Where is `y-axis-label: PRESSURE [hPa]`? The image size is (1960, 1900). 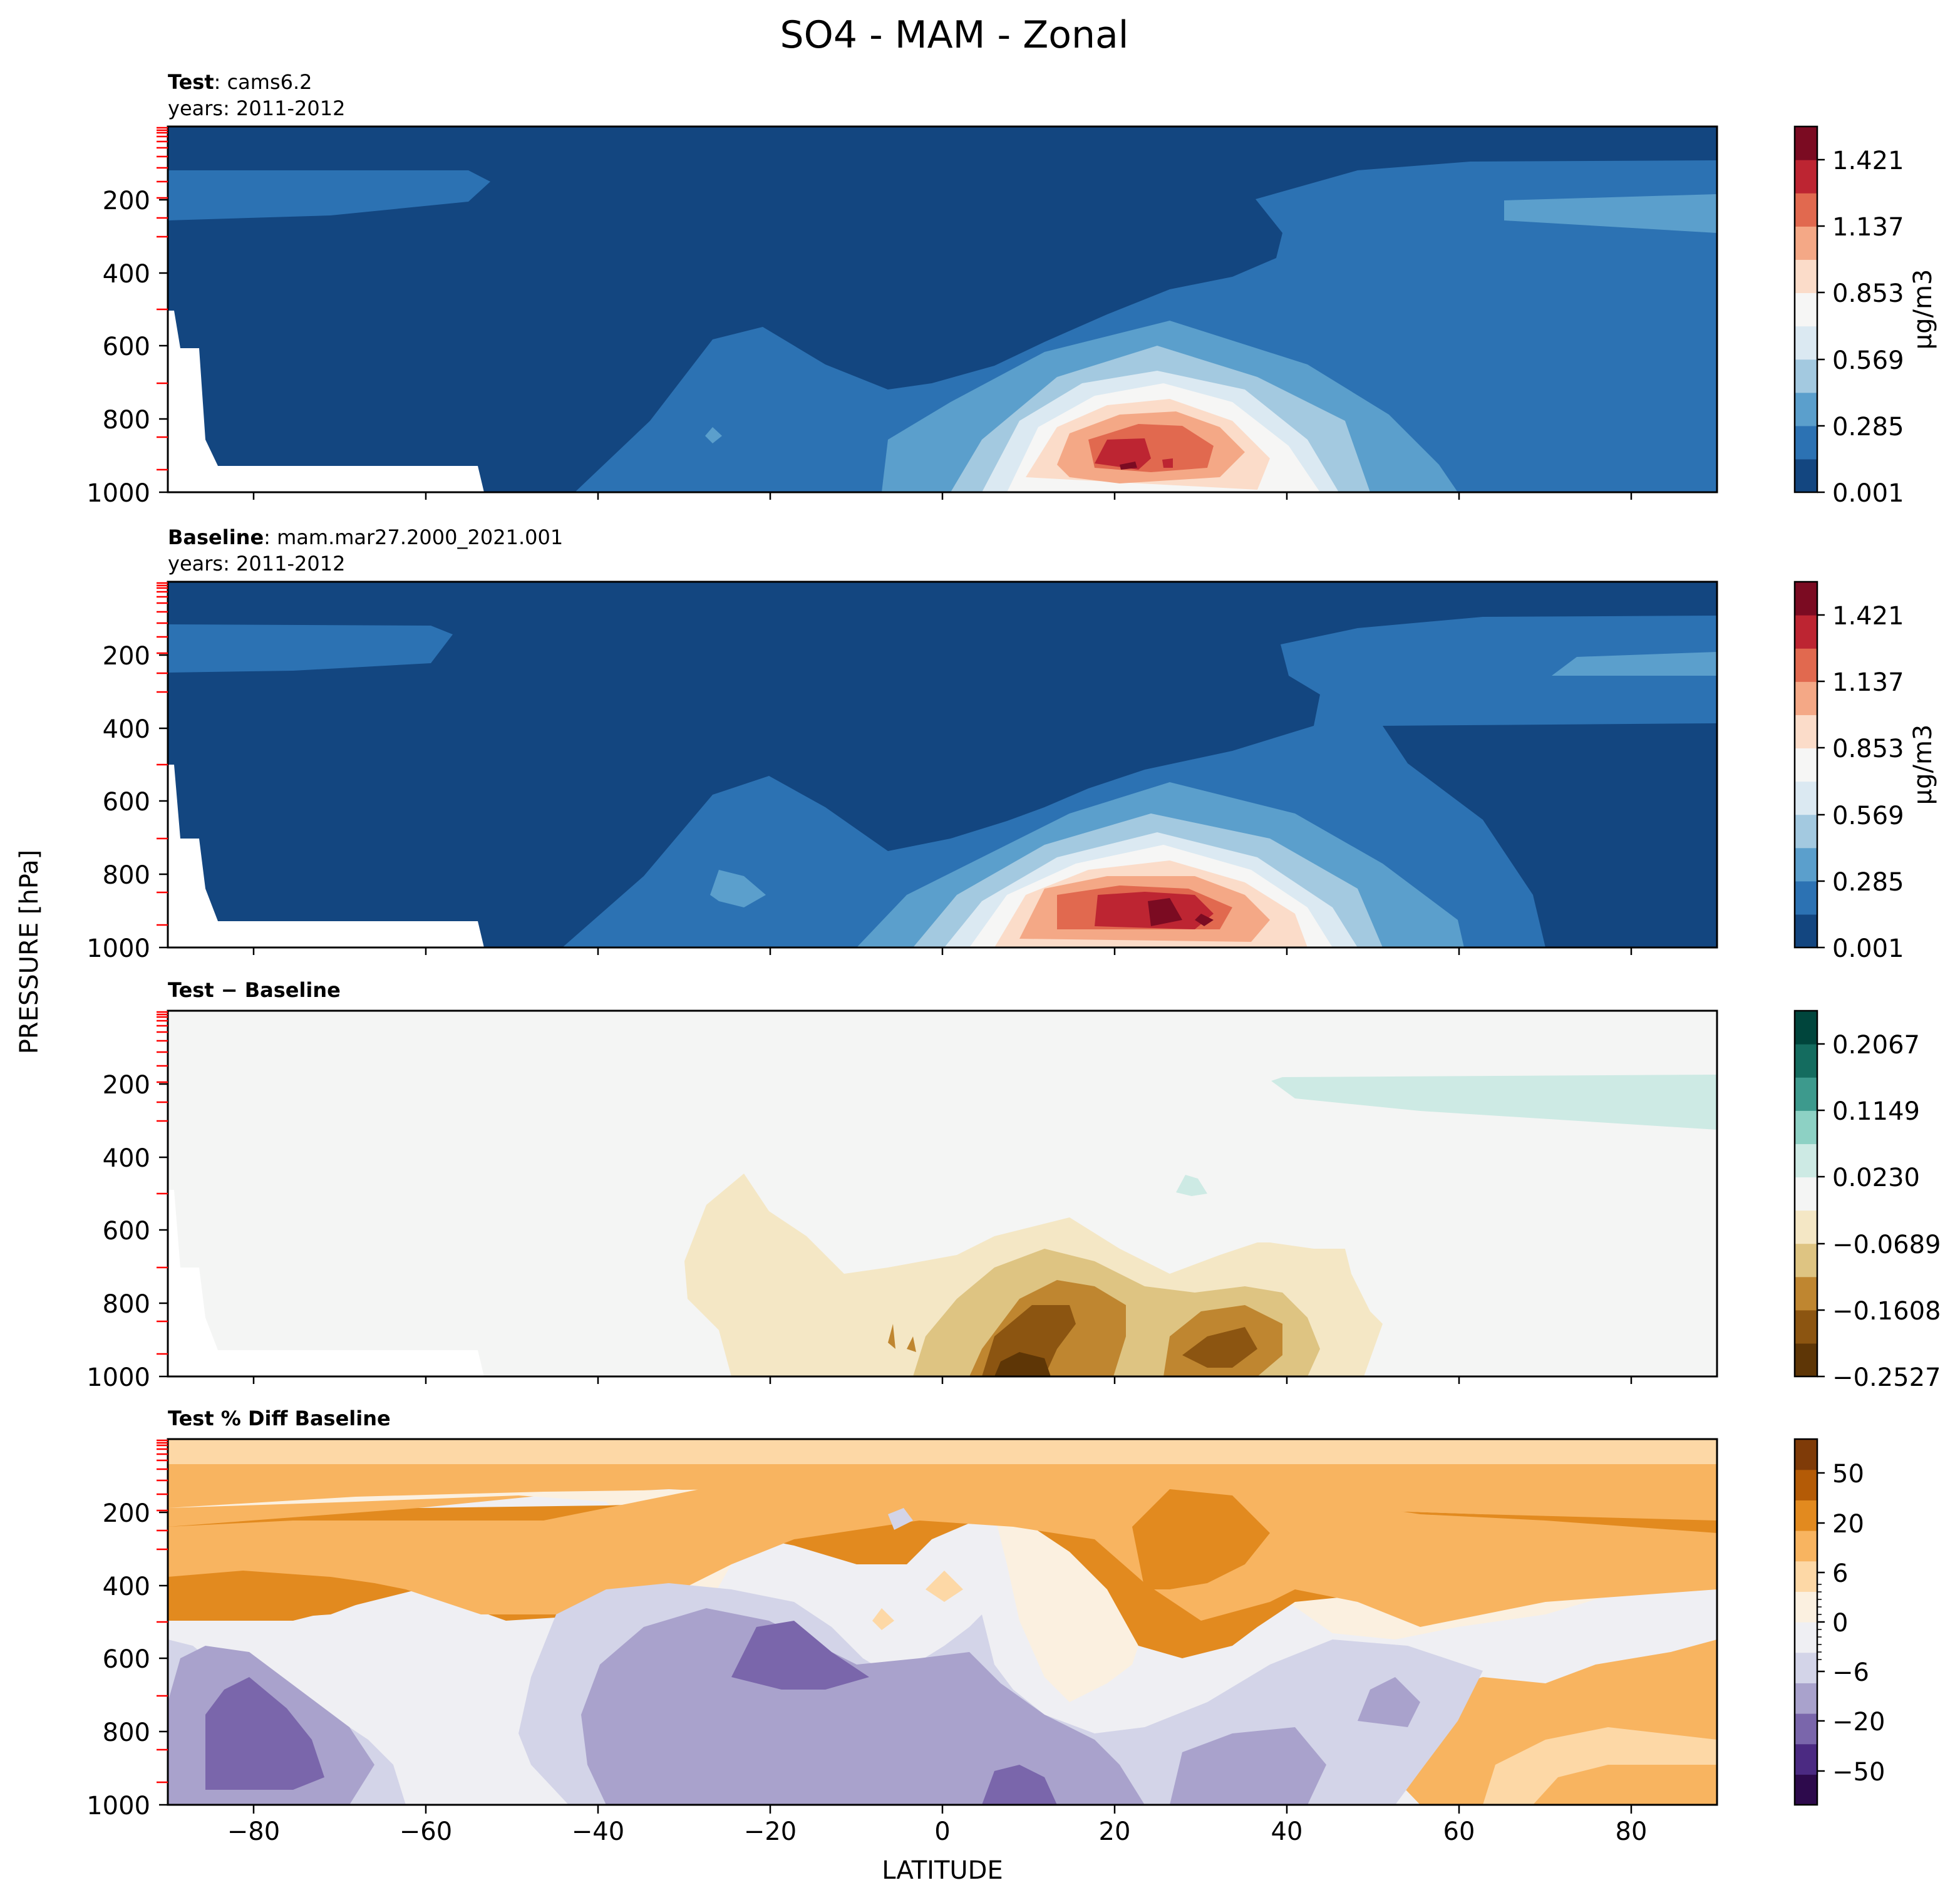 y-axis-label: PRESSURE [hPa] is located at coordinates (29, 952).